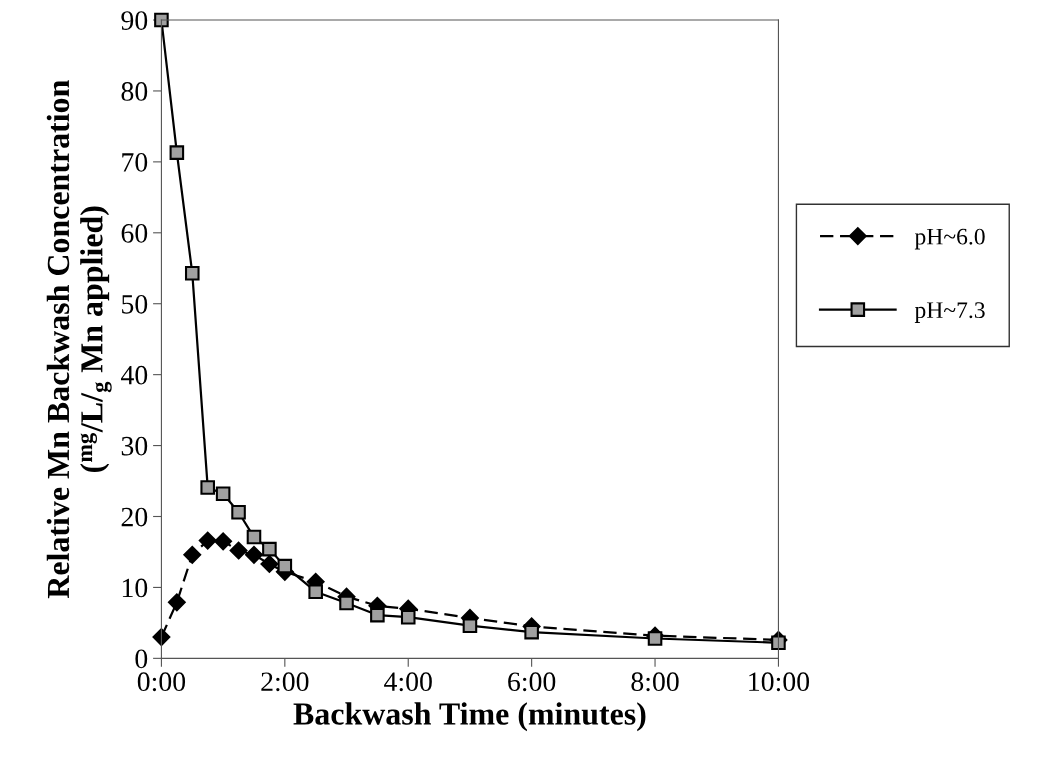 The image size is (1062, 770). What do you see at coordinates (285, 682) in the screenshot?
I see `x-tick-label: 2:00` at bounding box center [285, 682].